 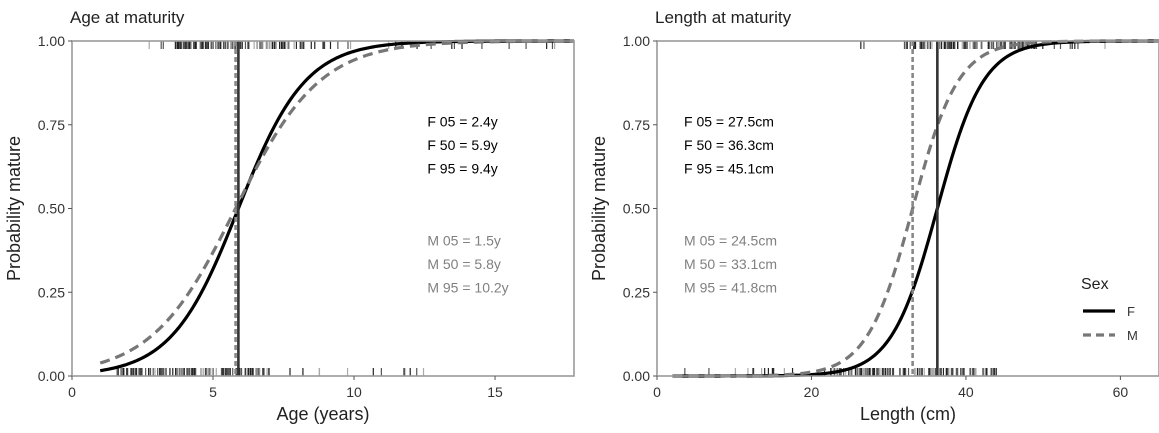 I want to click on annotation-label: F 05 = 27.5cm, so click(x=729, y=121).